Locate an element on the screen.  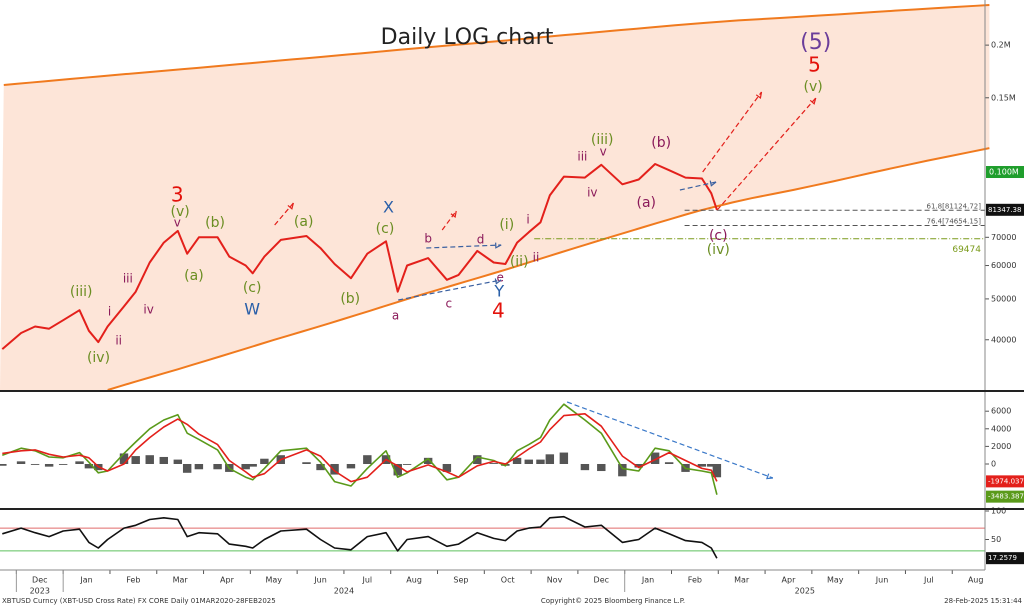
wave-label: (5) is located at coordinates (815, 42).